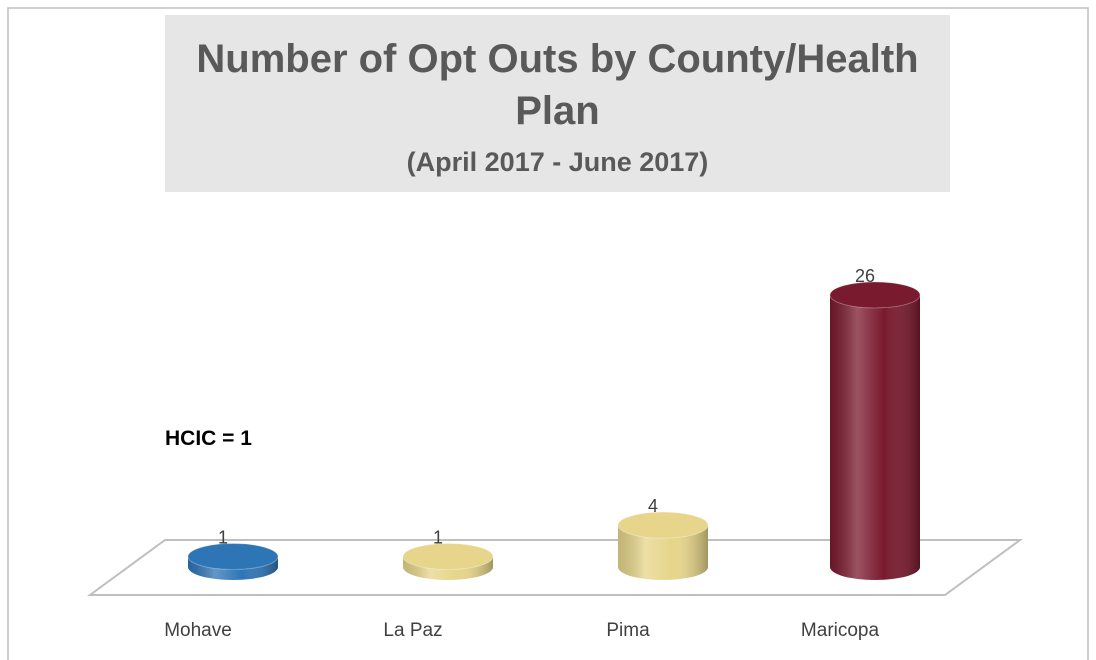 Image resolution: width=1096 pixels, height=660 pixels. What do you see at coordinates (653, 506) in the screenshot?
I see `data-label: 4` at bounding box center [653, 506].